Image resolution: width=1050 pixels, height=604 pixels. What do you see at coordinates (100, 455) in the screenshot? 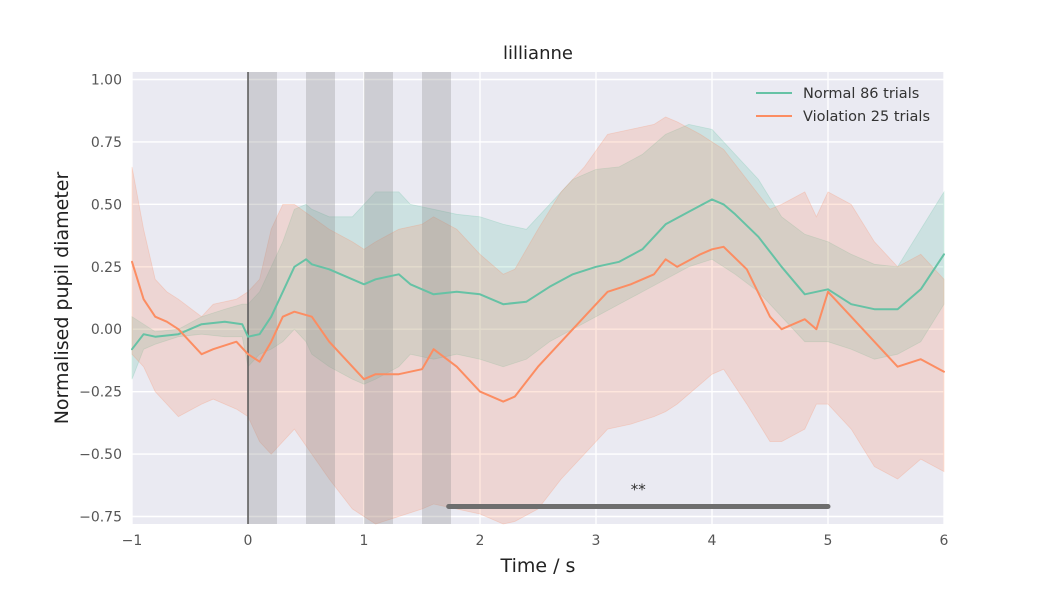
I see `y-tick-label: −0.50` at bounding box center [100, 455].